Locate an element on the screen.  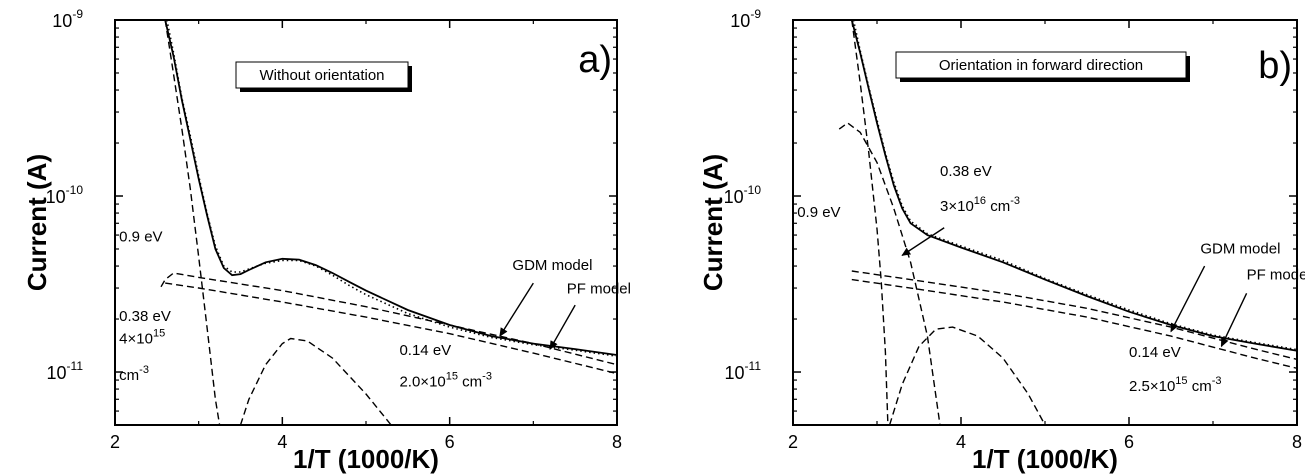
annotation-label: 3×1016 cm-3 is located at coordinates (980, 205).